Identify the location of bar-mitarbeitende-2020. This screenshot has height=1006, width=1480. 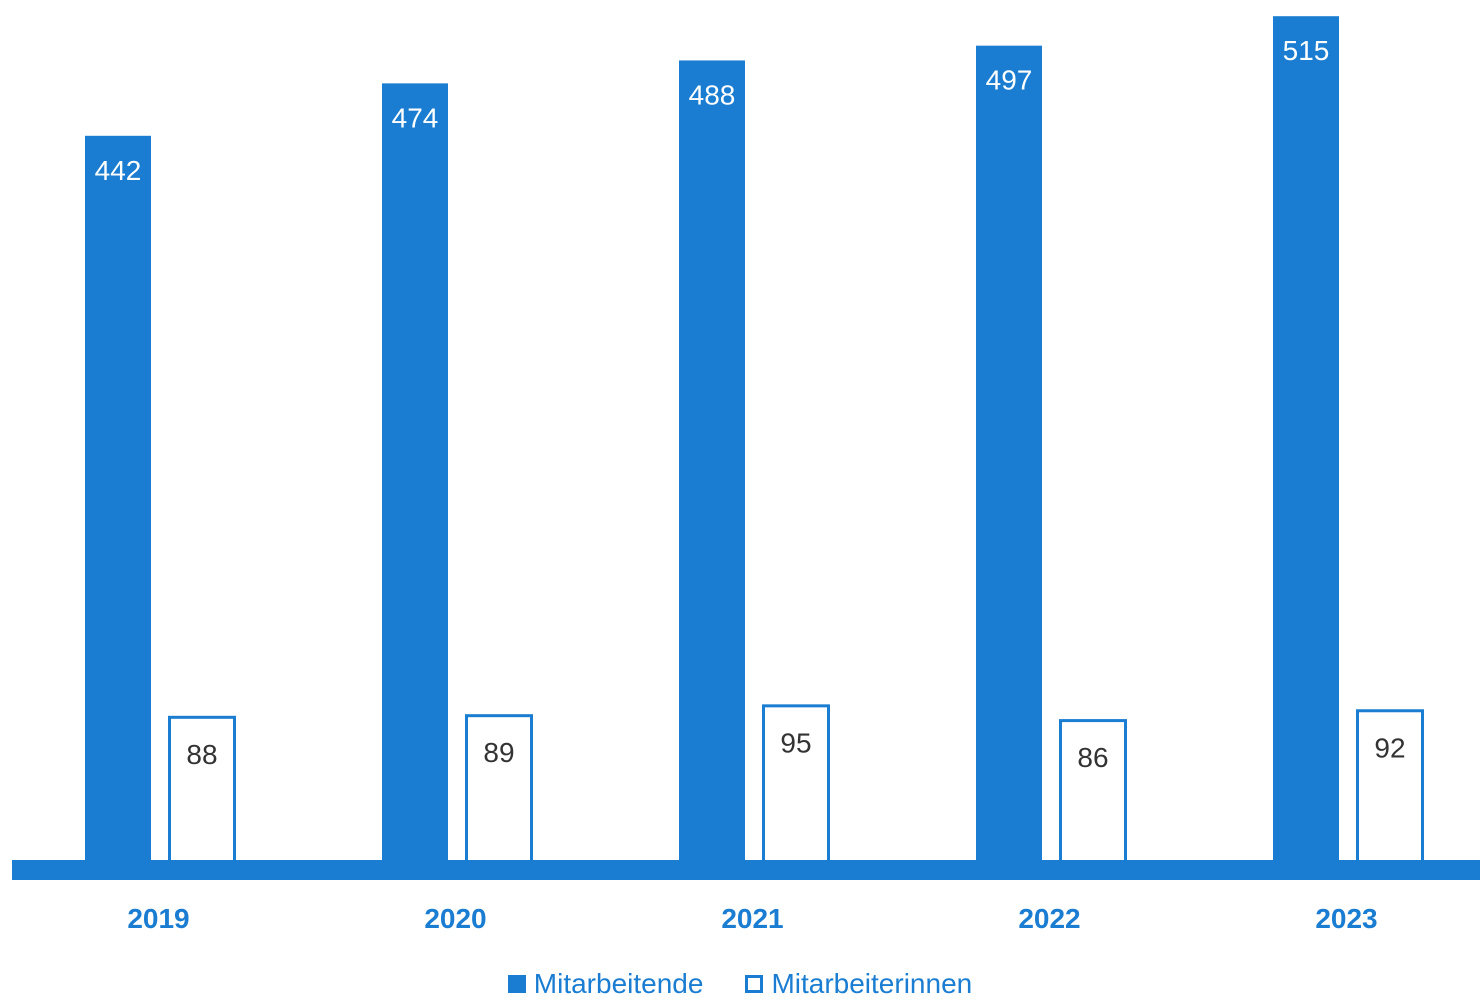
(415, 471).